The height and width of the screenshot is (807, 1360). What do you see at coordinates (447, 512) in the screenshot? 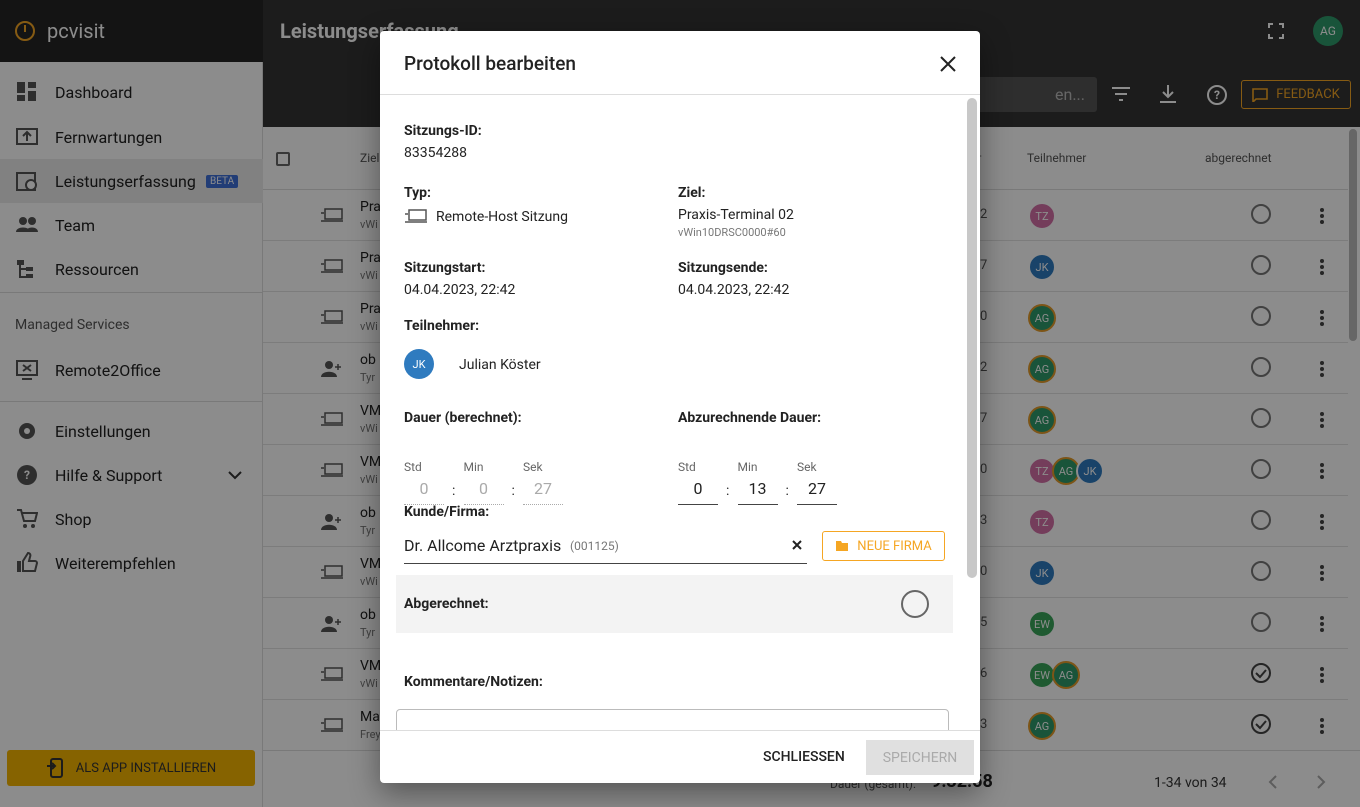
I see `field-label: Kunde/Firma:` at bounding box center [447, 512].